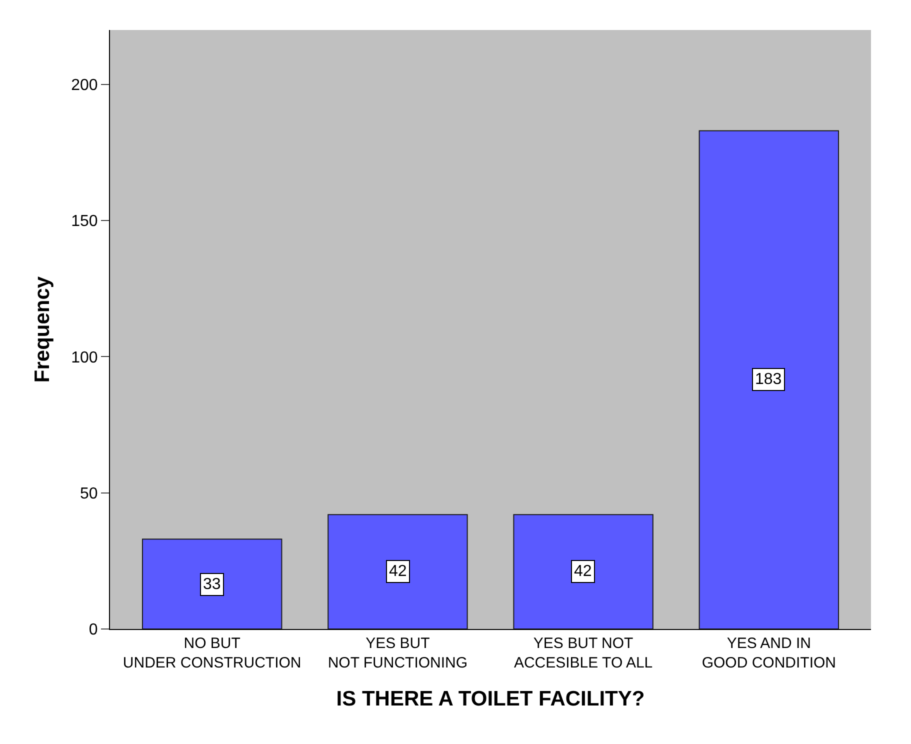 The height and width of the screenshot is (744, 911). I want to click on x-tick-label: YES BUT NOT FUNCTIONING, so click(398, 653).